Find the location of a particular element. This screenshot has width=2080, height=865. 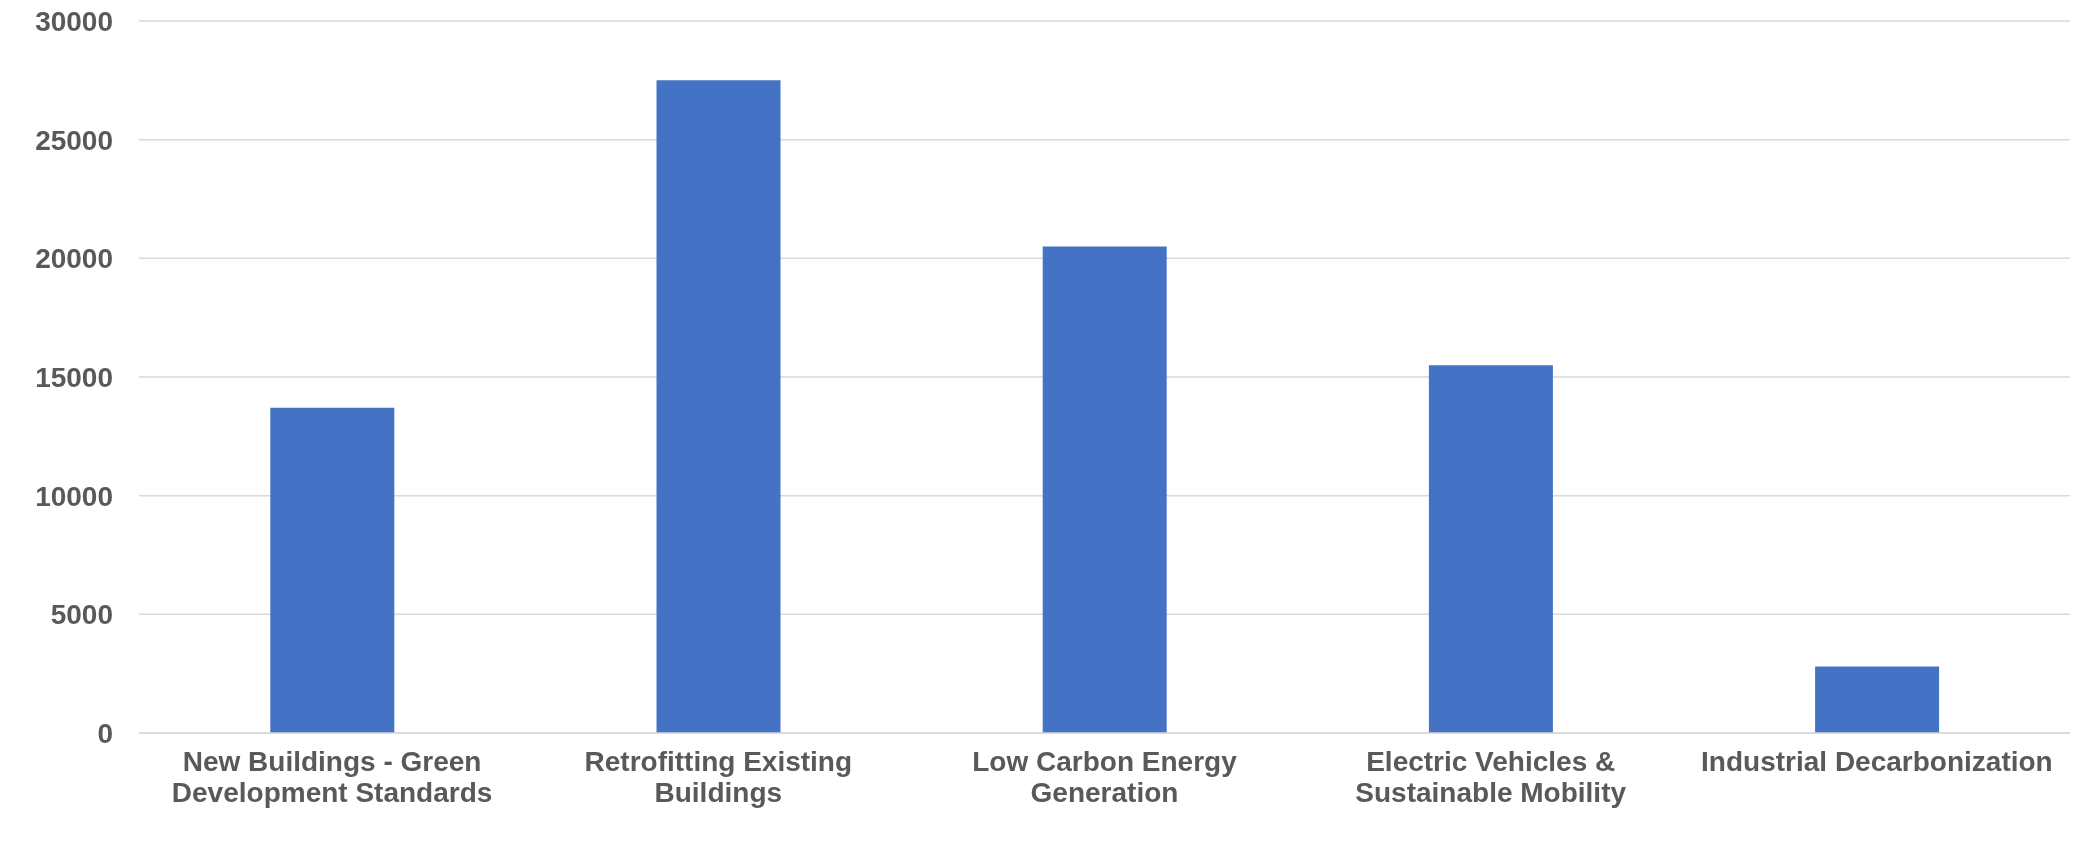

y-tick-label: 15000 is located at coordinates (74, 377).